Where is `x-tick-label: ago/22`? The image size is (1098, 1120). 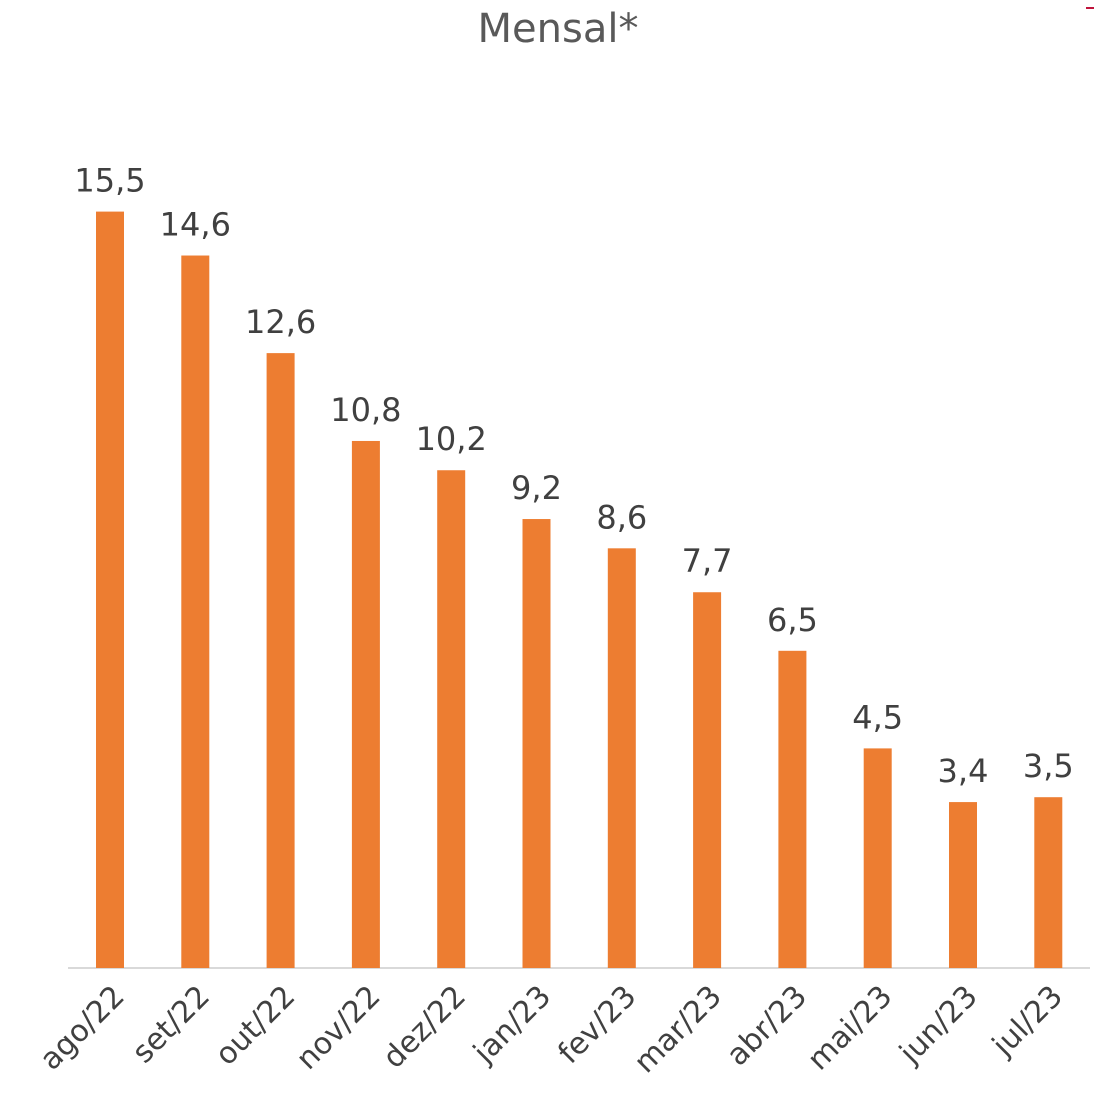 x-tick-label: ago/22 is located at coordinates (82, 1028).